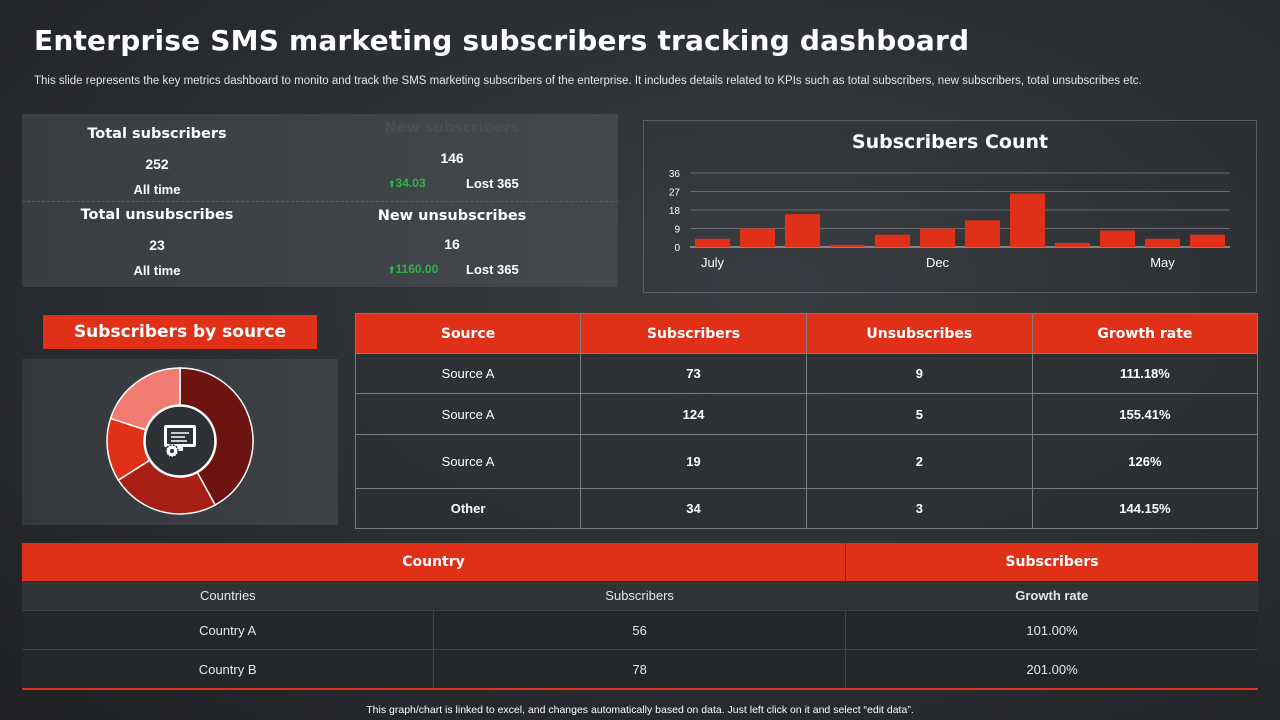  What do you see at coordinates (1145, 333) in the screenshot?
I see `growth-rate-header: Growth rate` at bounding box center [1145, 333].